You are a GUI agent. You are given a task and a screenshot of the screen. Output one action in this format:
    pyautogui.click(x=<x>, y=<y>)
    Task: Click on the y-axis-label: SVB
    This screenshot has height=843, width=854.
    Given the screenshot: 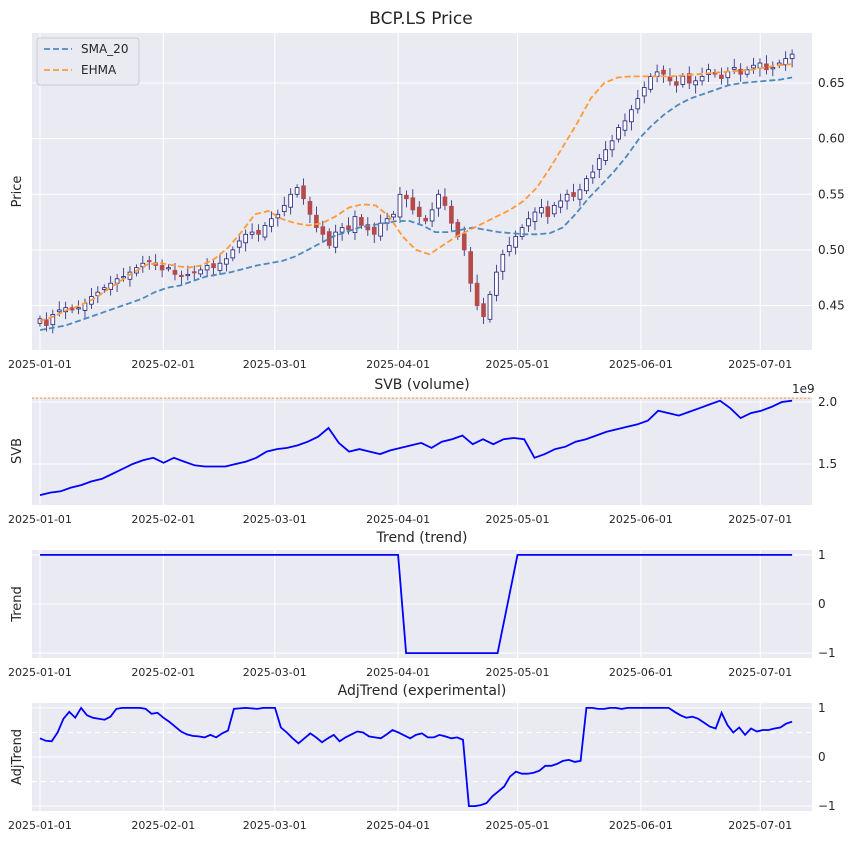 What is the action you would take?
    pyautogui.click(x=17, y=451)
    